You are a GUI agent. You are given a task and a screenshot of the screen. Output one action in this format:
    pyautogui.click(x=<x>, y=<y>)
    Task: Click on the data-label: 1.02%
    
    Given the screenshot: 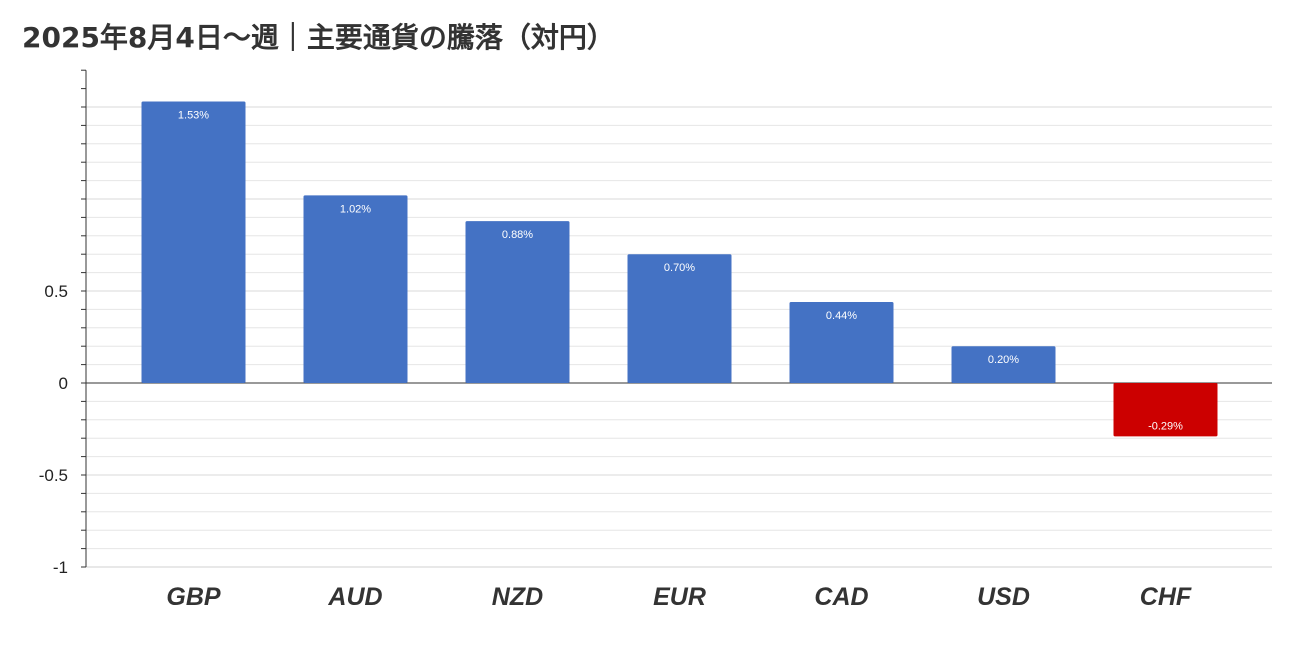 What is the action you would take?
    pyautogui.click(x=355, y=209)
    